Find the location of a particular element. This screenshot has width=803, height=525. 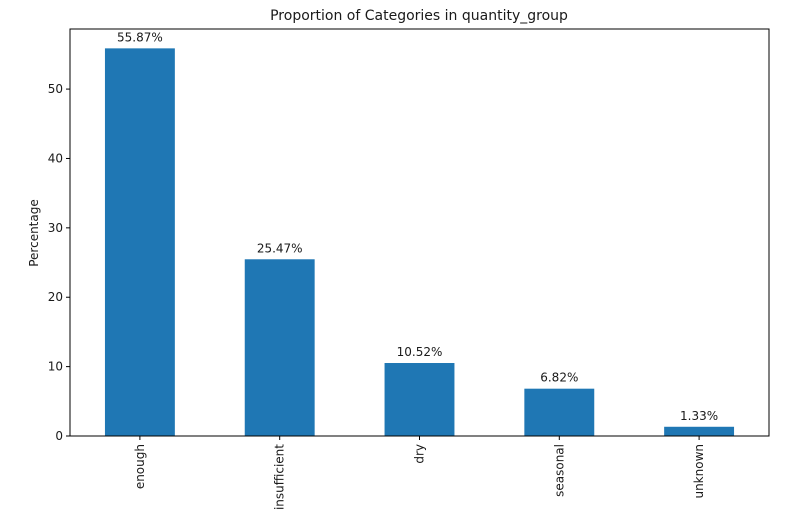

data-label: 1.33% is located at coordinates (699, 416).